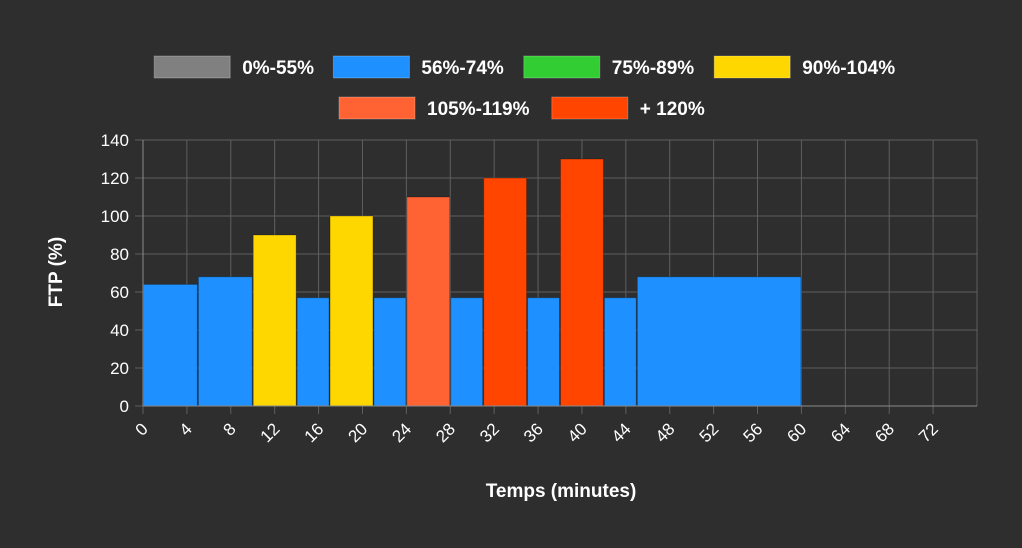 The height and width of the screenshot is (548, 1022). What do you see at coordinates (489, 432) in the screenshot?
I see `x-tick-label: 32` at bounding box center [489, 432].